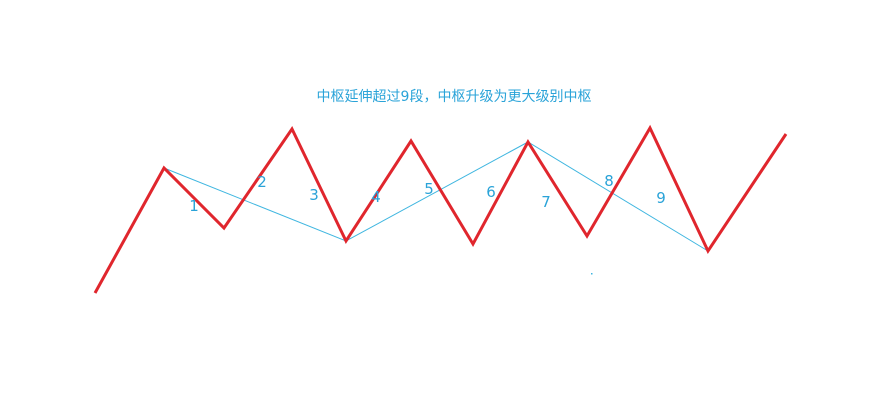 This screenshot has height=408, width=880. What do you see at coordinates (609, 181) in the screenshot?
I see `segment-label-8: 8` at bounding box center [609, 181].